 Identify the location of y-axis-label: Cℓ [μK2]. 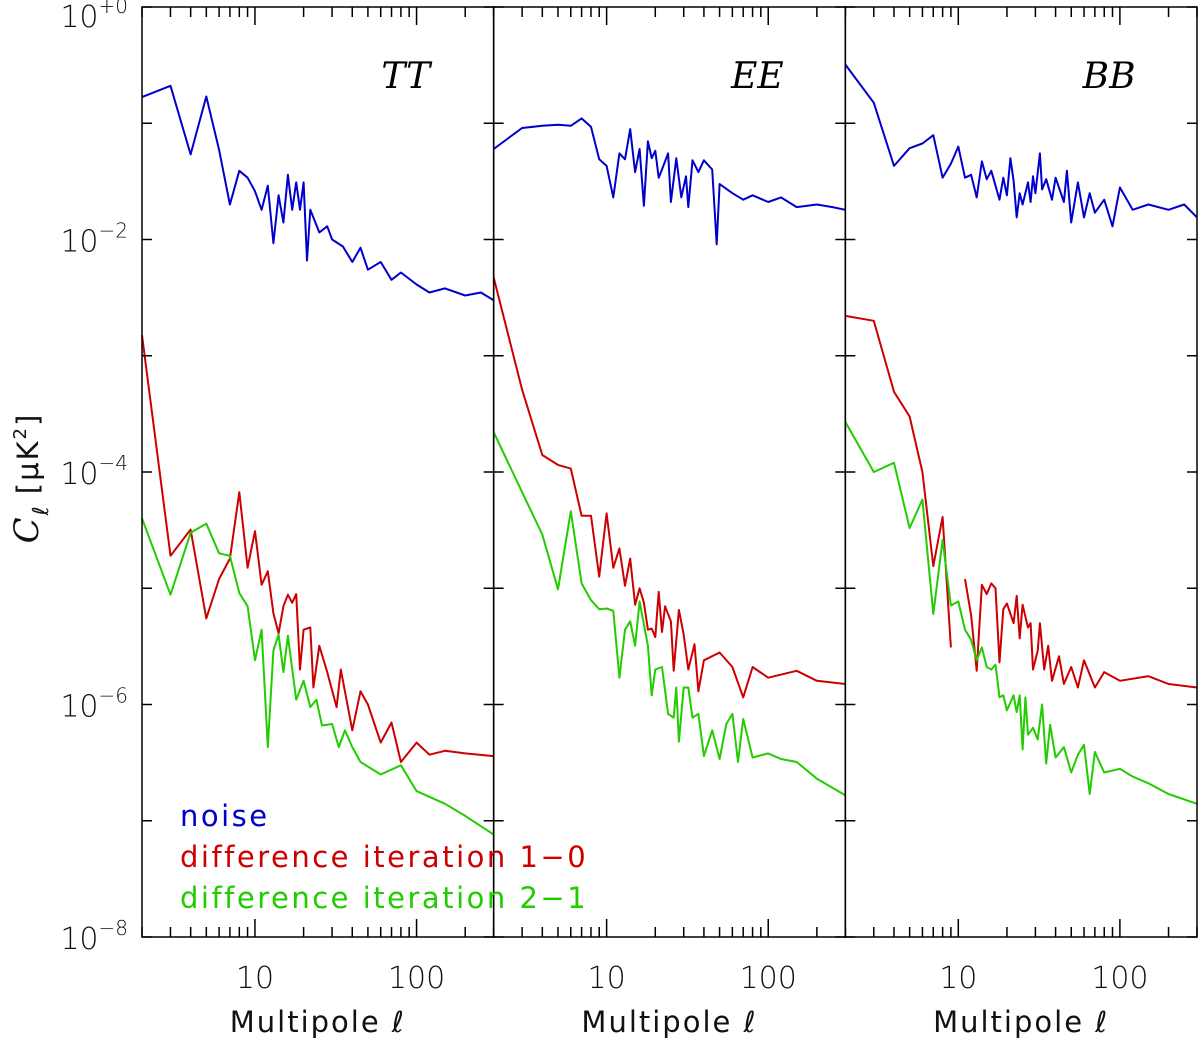
(30, 478).